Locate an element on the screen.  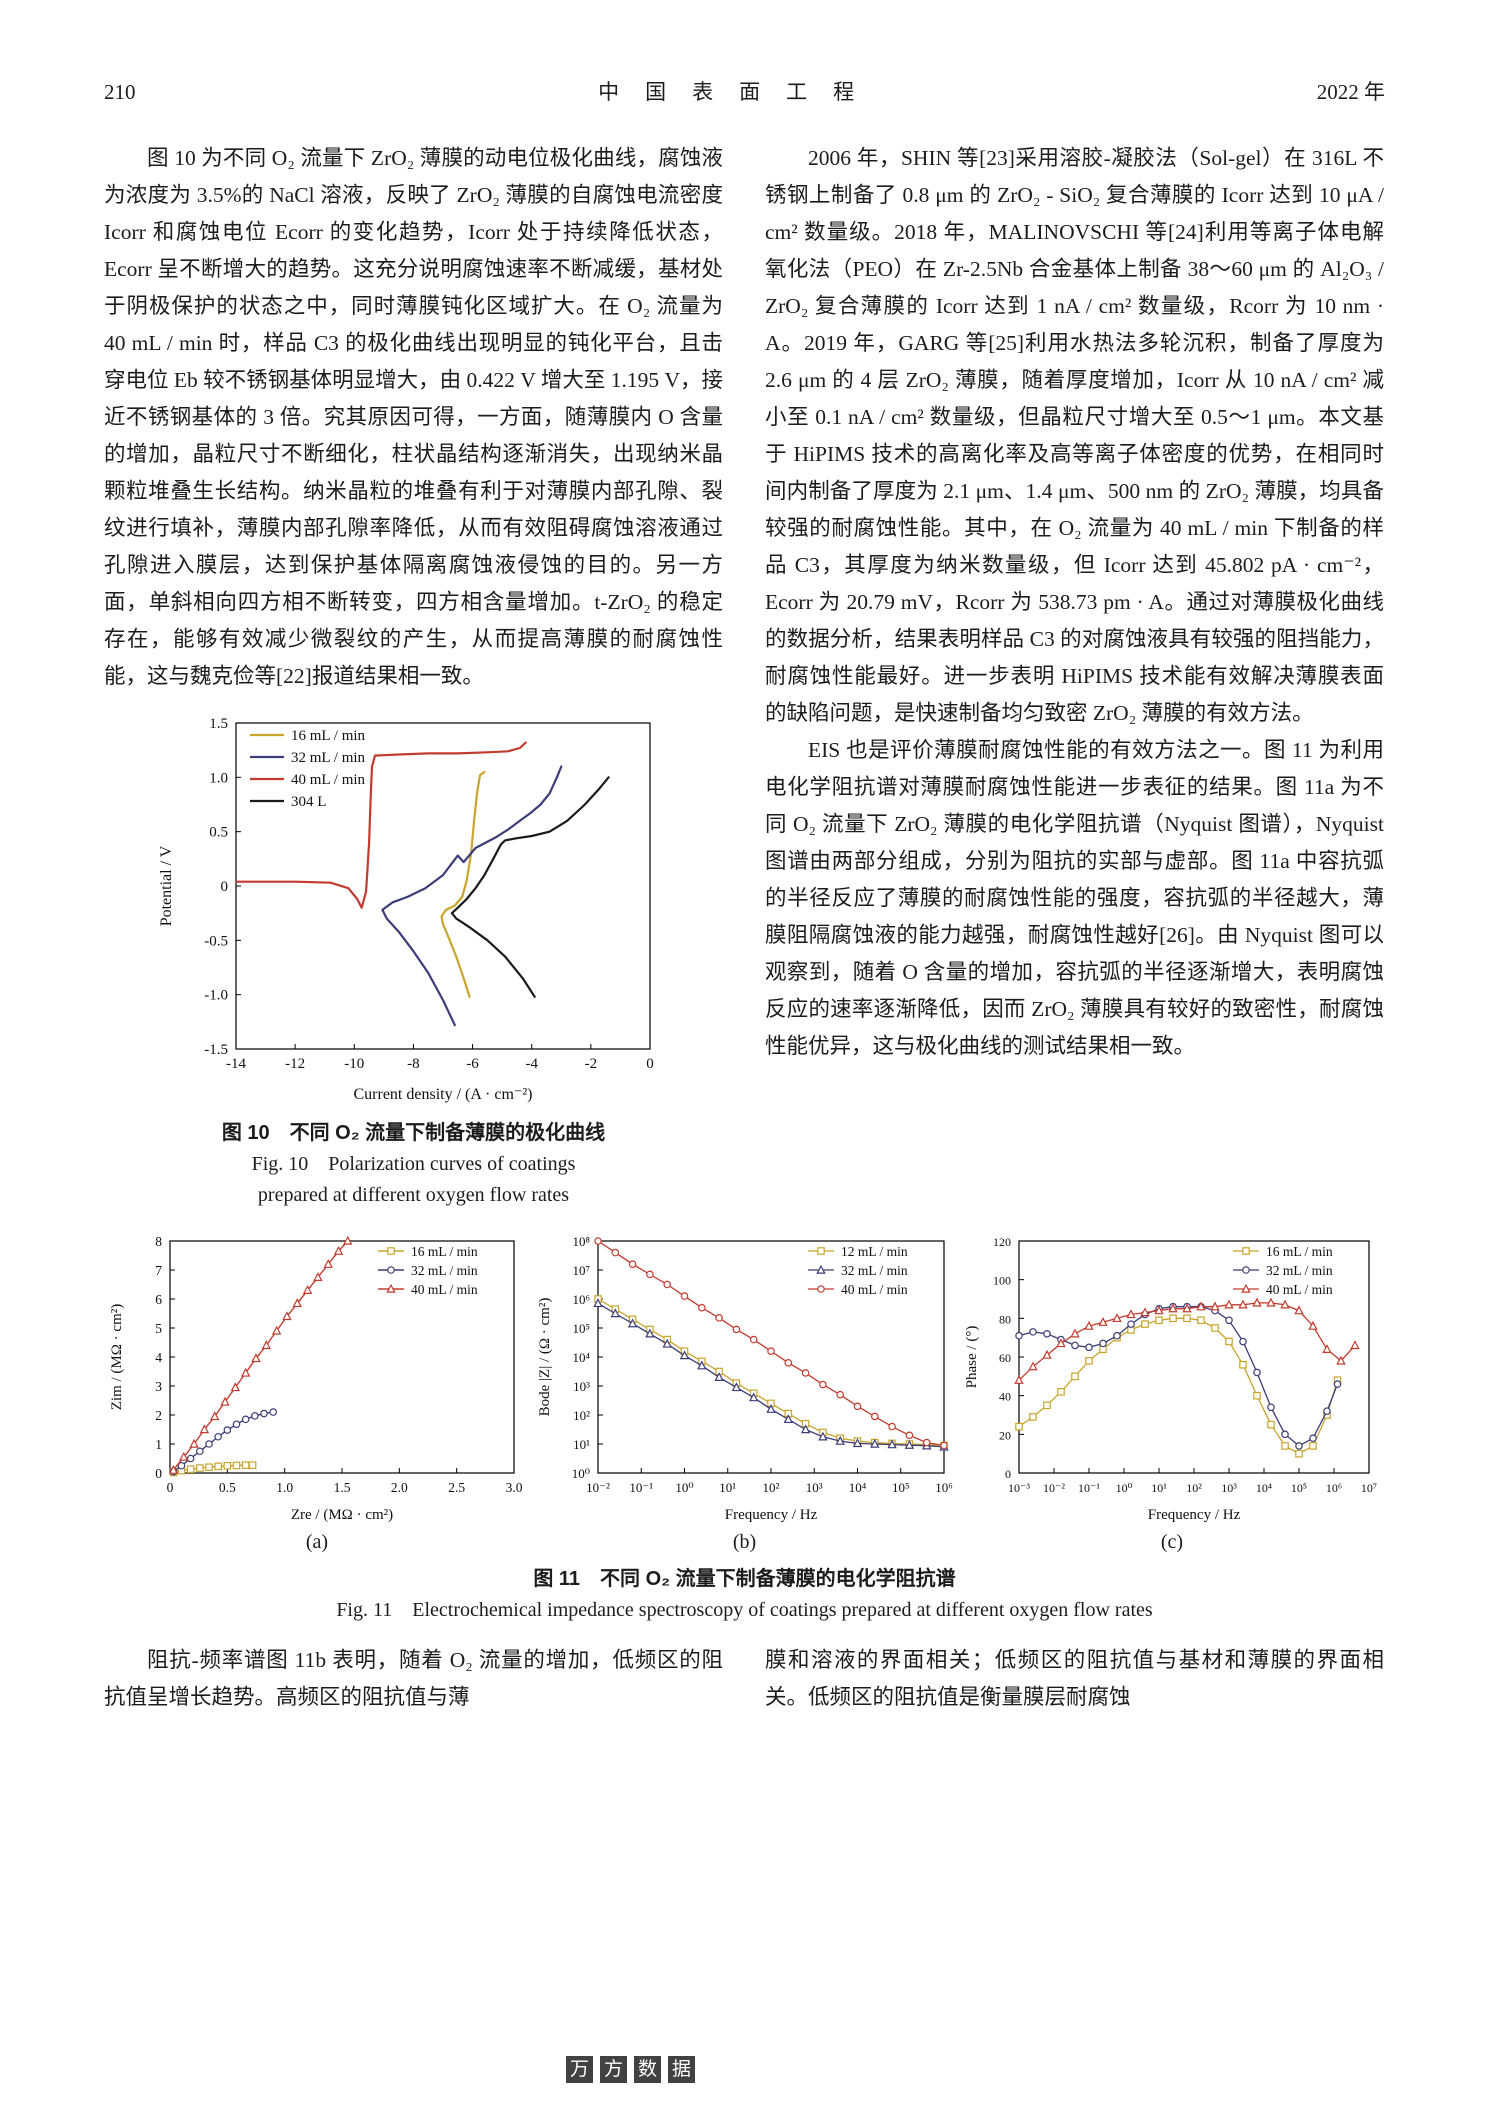
svg-text: Zre / (MΩ · cm²) is located at coordinates (342, 1515).